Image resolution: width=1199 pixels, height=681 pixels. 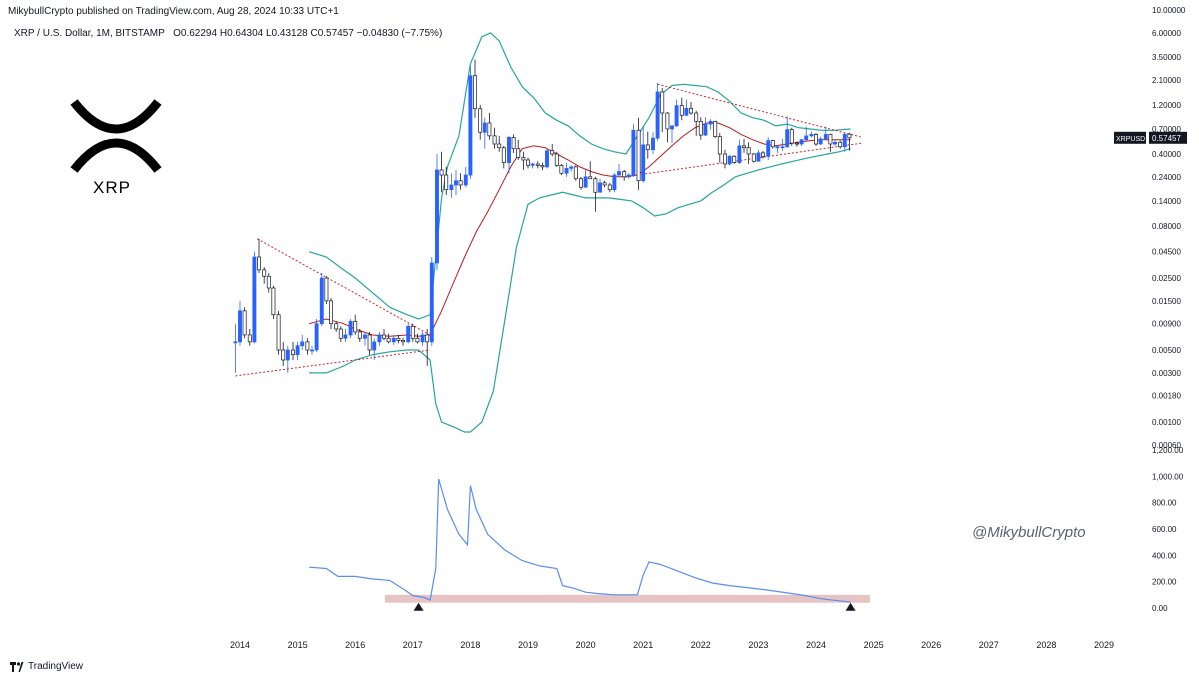 I want to click on time-axis-tick: 2021, so click(x=643, y=645).